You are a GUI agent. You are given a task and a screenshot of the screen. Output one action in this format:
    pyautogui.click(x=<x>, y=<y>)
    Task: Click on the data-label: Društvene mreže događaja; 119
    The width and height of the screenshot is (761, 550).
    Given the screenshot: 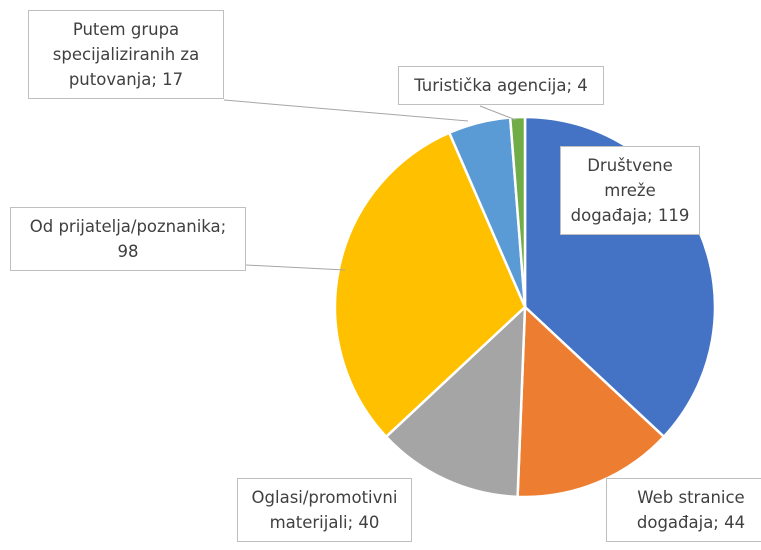 What is the action you would take?
    pyautogui.click(x=630, y=190)
    